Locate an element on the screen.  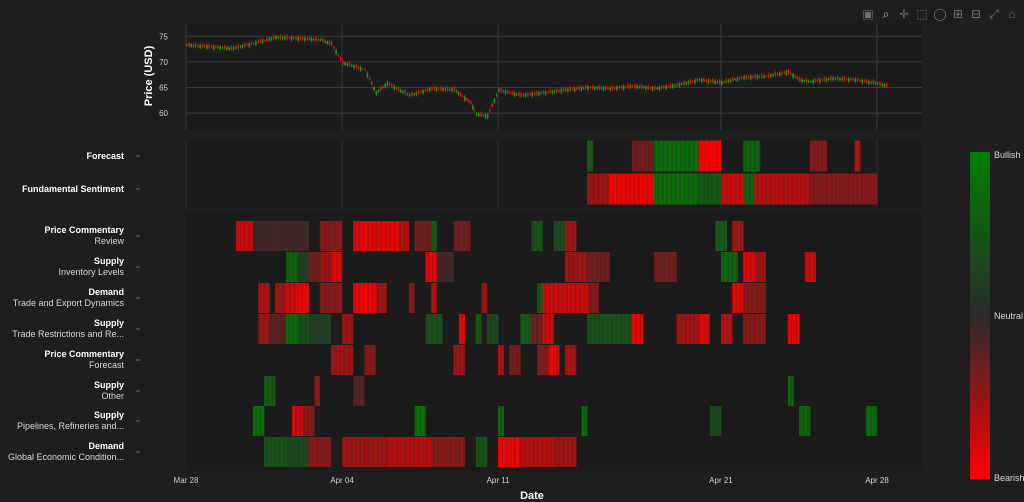
camera-icon: ▣ is located at coordinates (868, 14).